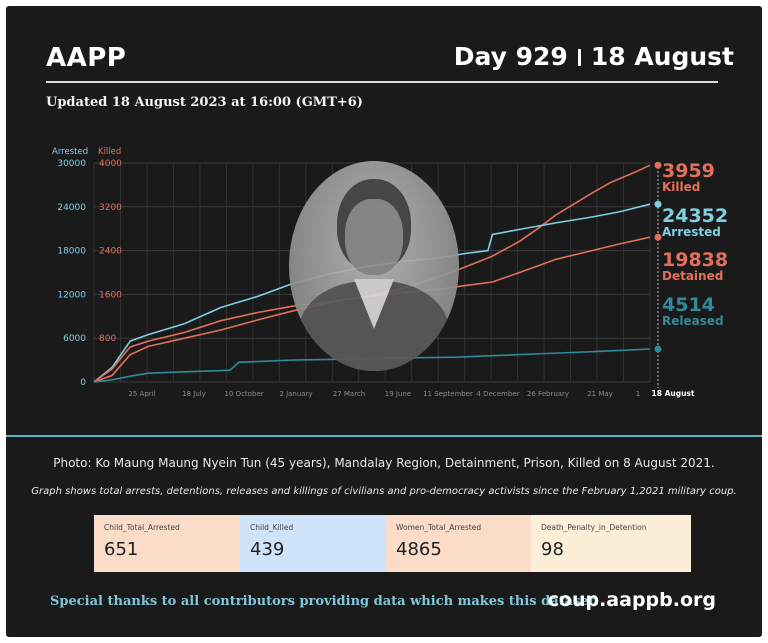 Image resolution: width=768 pixels, height=643 pixels. What do you see at coordinates (71, 273) in the screenshot?
I see `arrested-ticks: 30000 24000 18000 12000 6000 0` at bounding box center [71, 273].